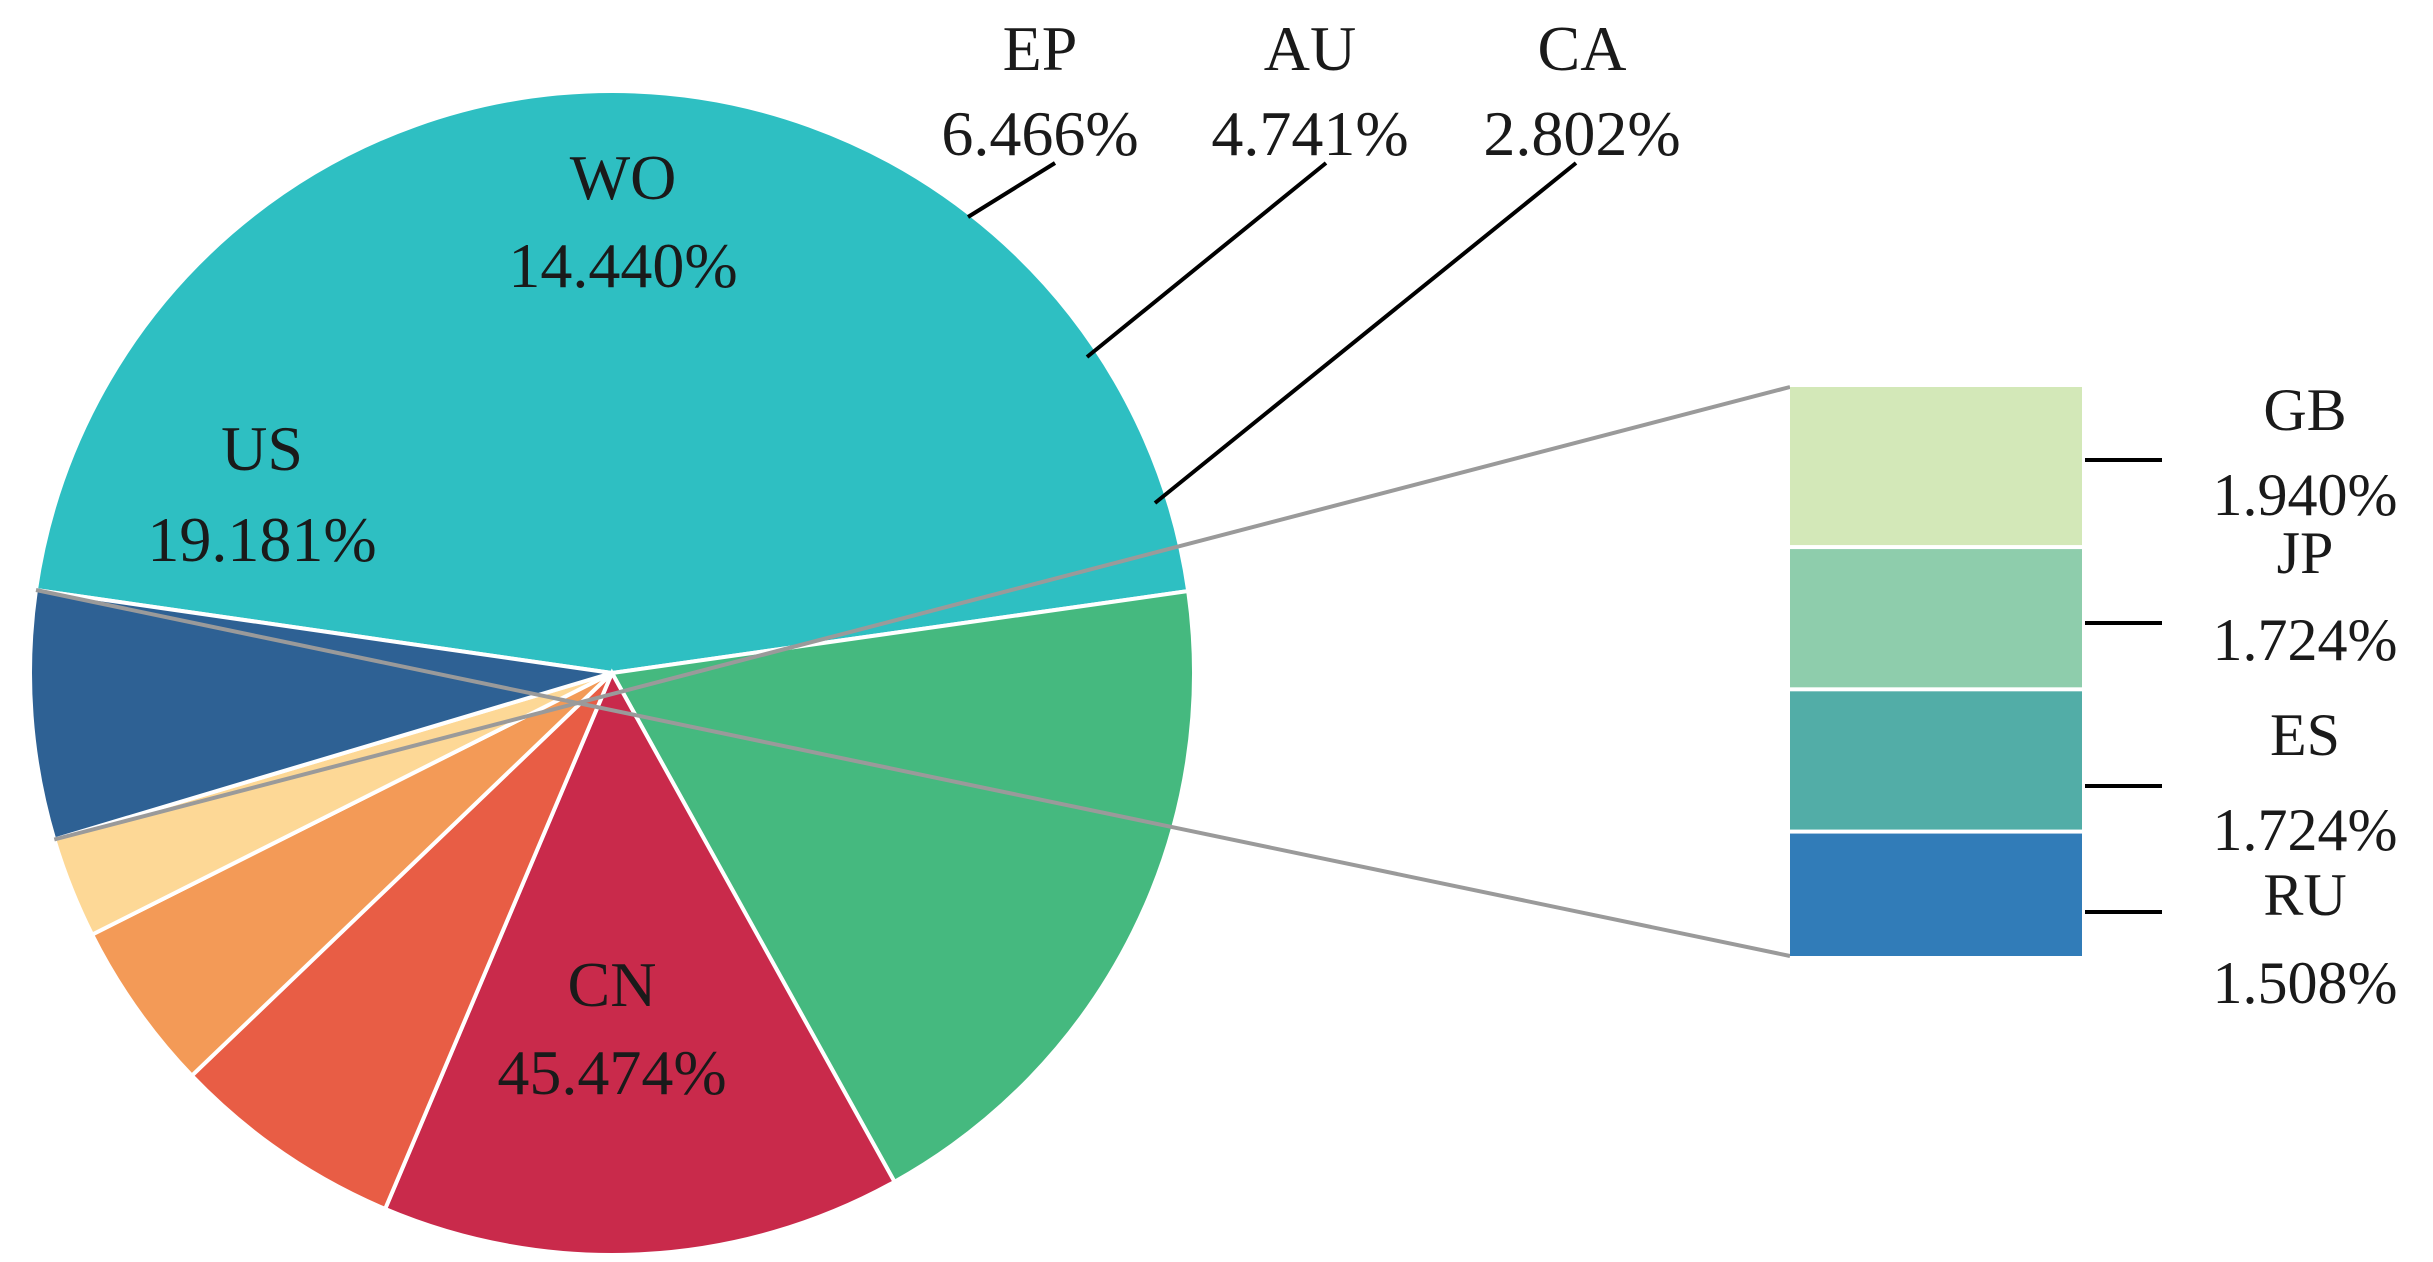 The height and width of the screenshot is (1262, 2433). I want to click on breakdown-value-gb: 1.940%, so click(2305, 495).